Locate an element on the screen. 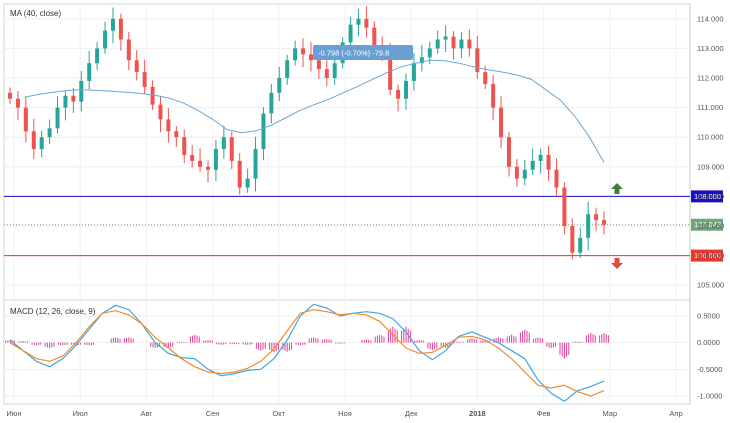 Image resolution: width=730 pixels, height=423 pixels. level-tag-label-2: 107.043 is located at coordinates (707, 224).